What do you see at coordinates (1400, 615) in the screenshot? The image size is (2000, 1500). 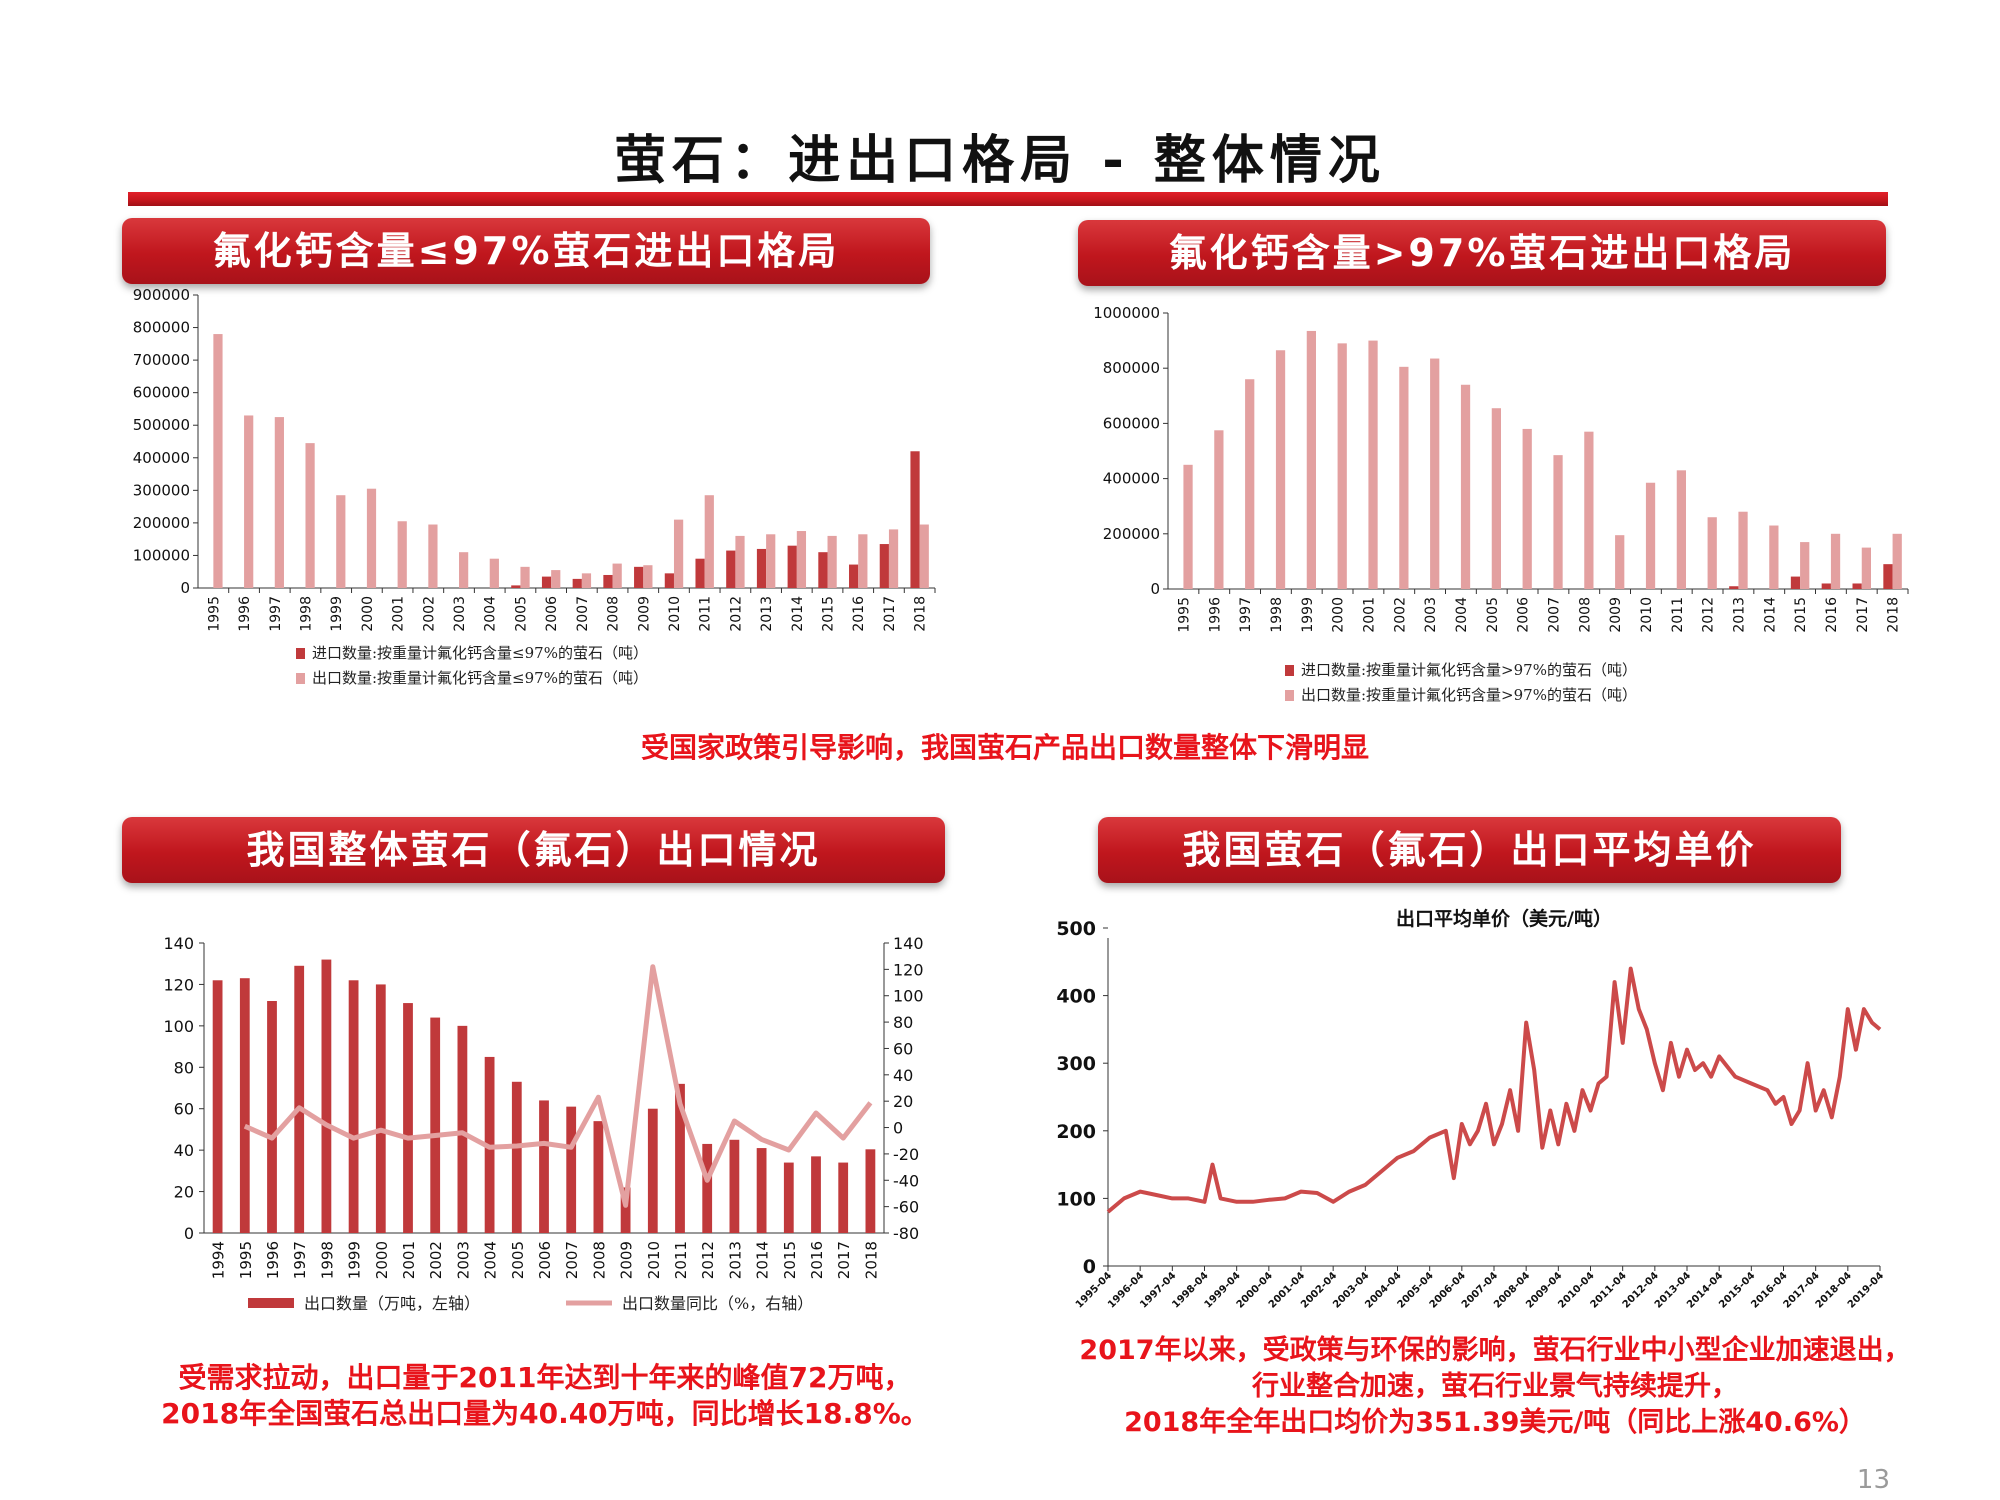 I see `x-tick-label: 2002` at bounding box center [1400, 615].